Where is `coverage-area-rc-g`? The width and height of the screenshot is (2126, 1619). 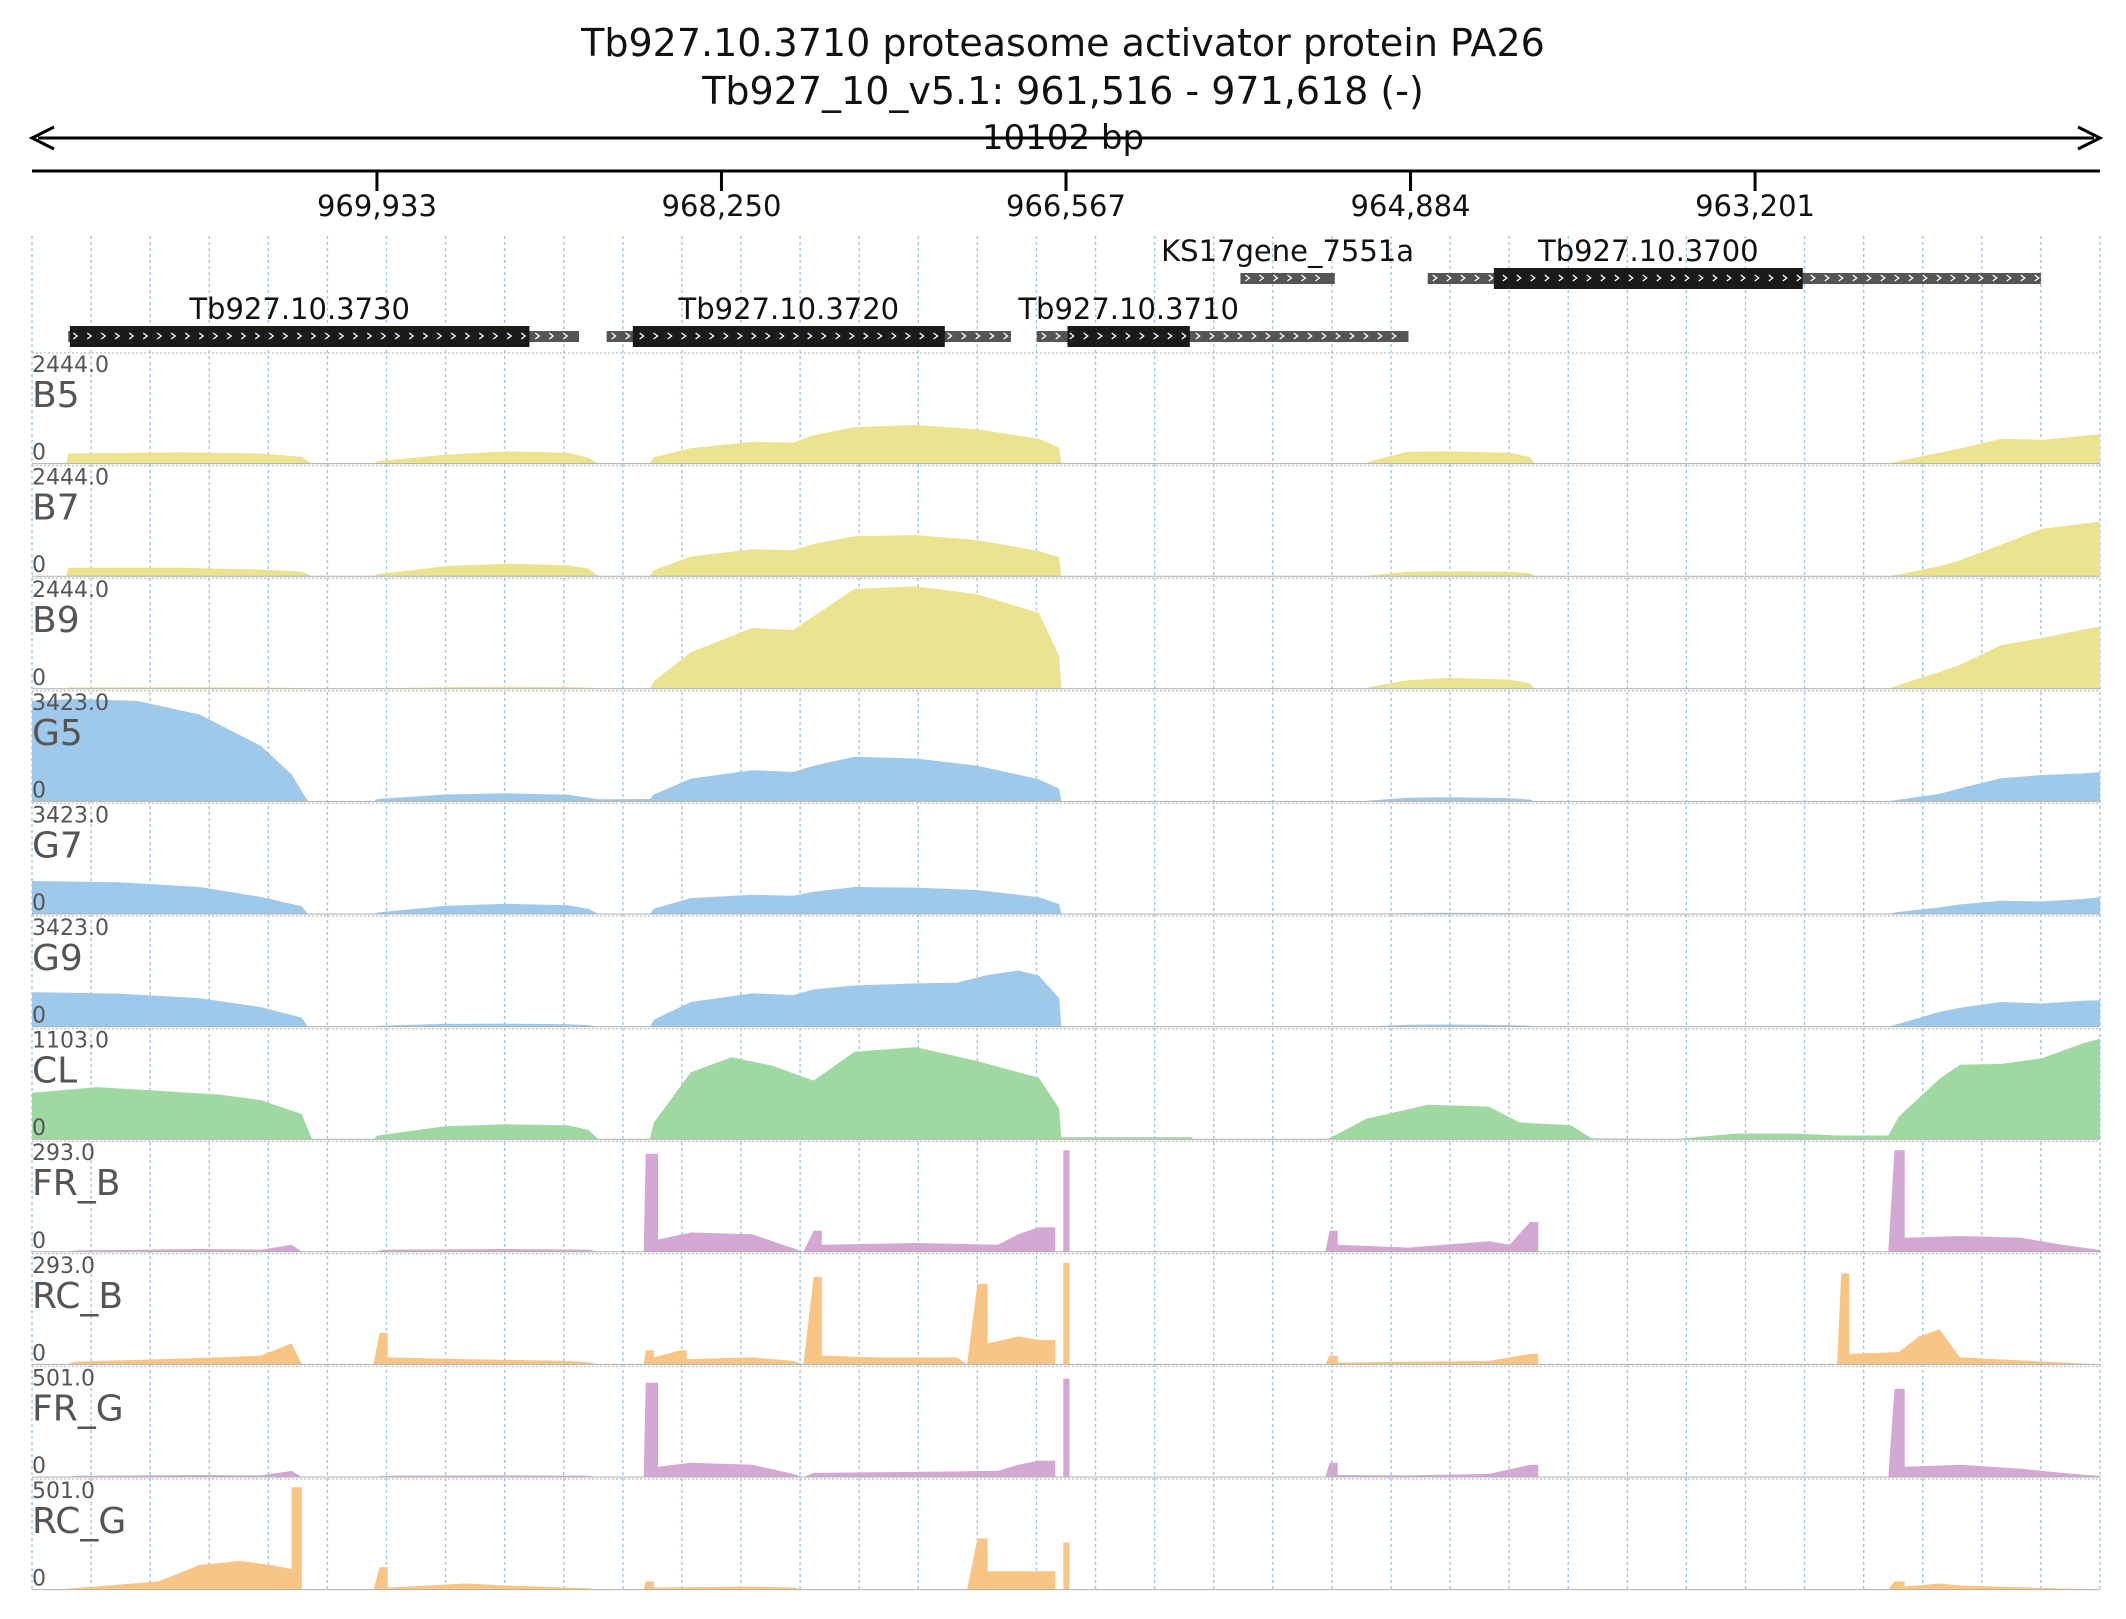
coverage-area-rc-g is located at coordinates (1066, 1538).